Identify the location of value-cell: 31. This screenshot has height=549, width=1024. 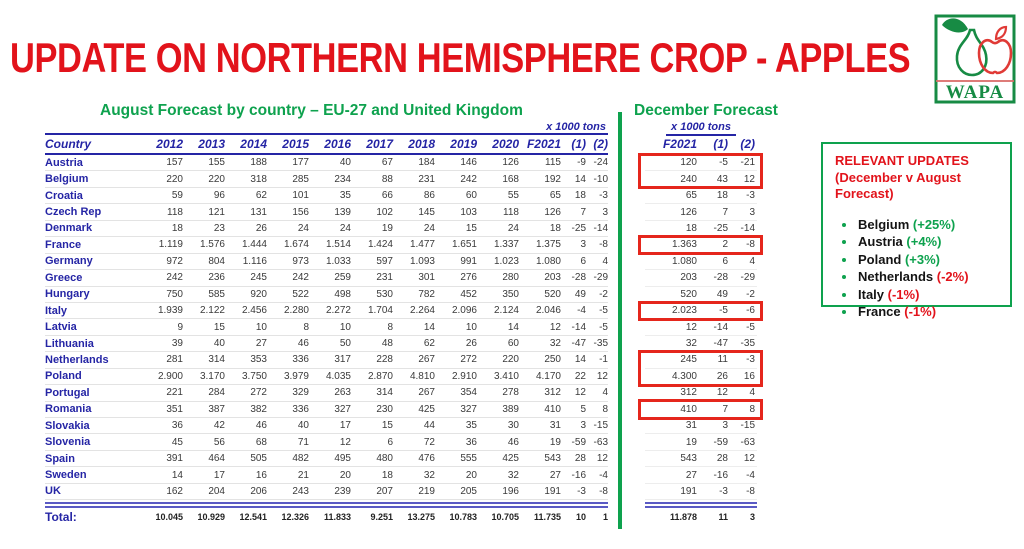
(555, 426).